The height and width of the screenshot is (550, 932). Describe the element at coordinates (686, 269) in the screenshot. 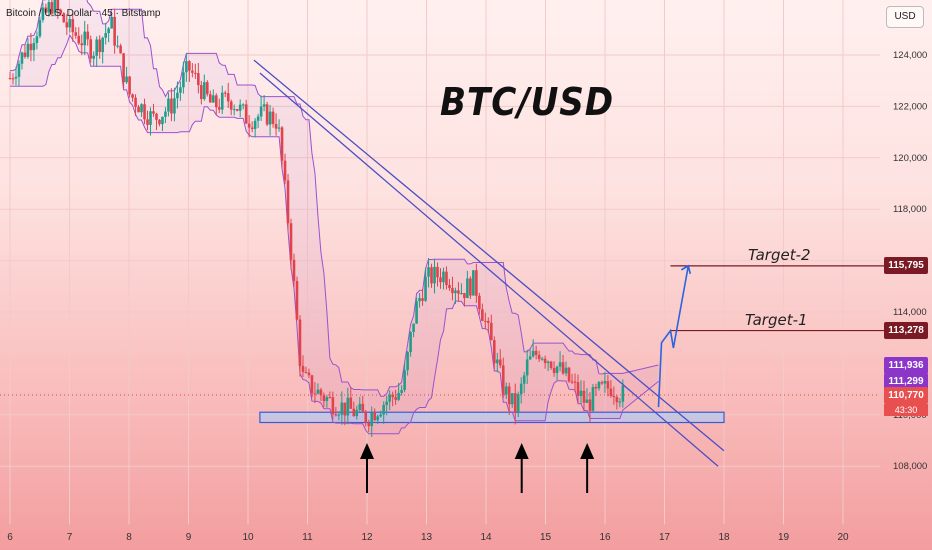

I see `projection-arrowhead` at that location.